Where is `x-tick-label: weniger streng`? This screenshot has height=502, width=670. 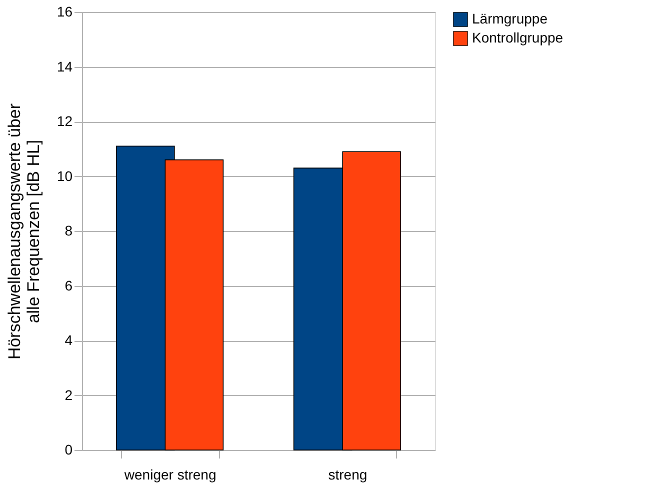
x-tick-label: weniger streng is located at coordinates (169, 474).